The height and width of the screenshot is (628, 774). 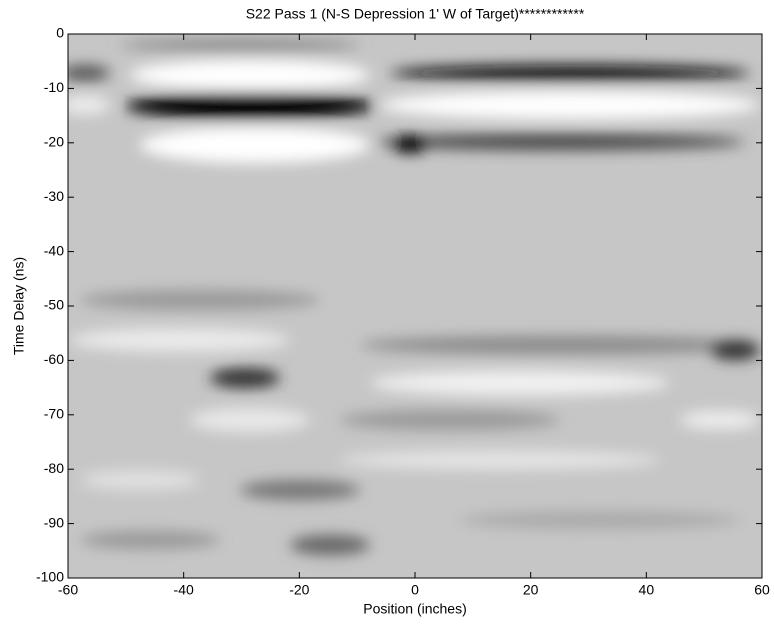 What do you see at coordinates (531, 590) in the screenshot?
I see `x-tick-label: 20` at bounding box center [531, 590].